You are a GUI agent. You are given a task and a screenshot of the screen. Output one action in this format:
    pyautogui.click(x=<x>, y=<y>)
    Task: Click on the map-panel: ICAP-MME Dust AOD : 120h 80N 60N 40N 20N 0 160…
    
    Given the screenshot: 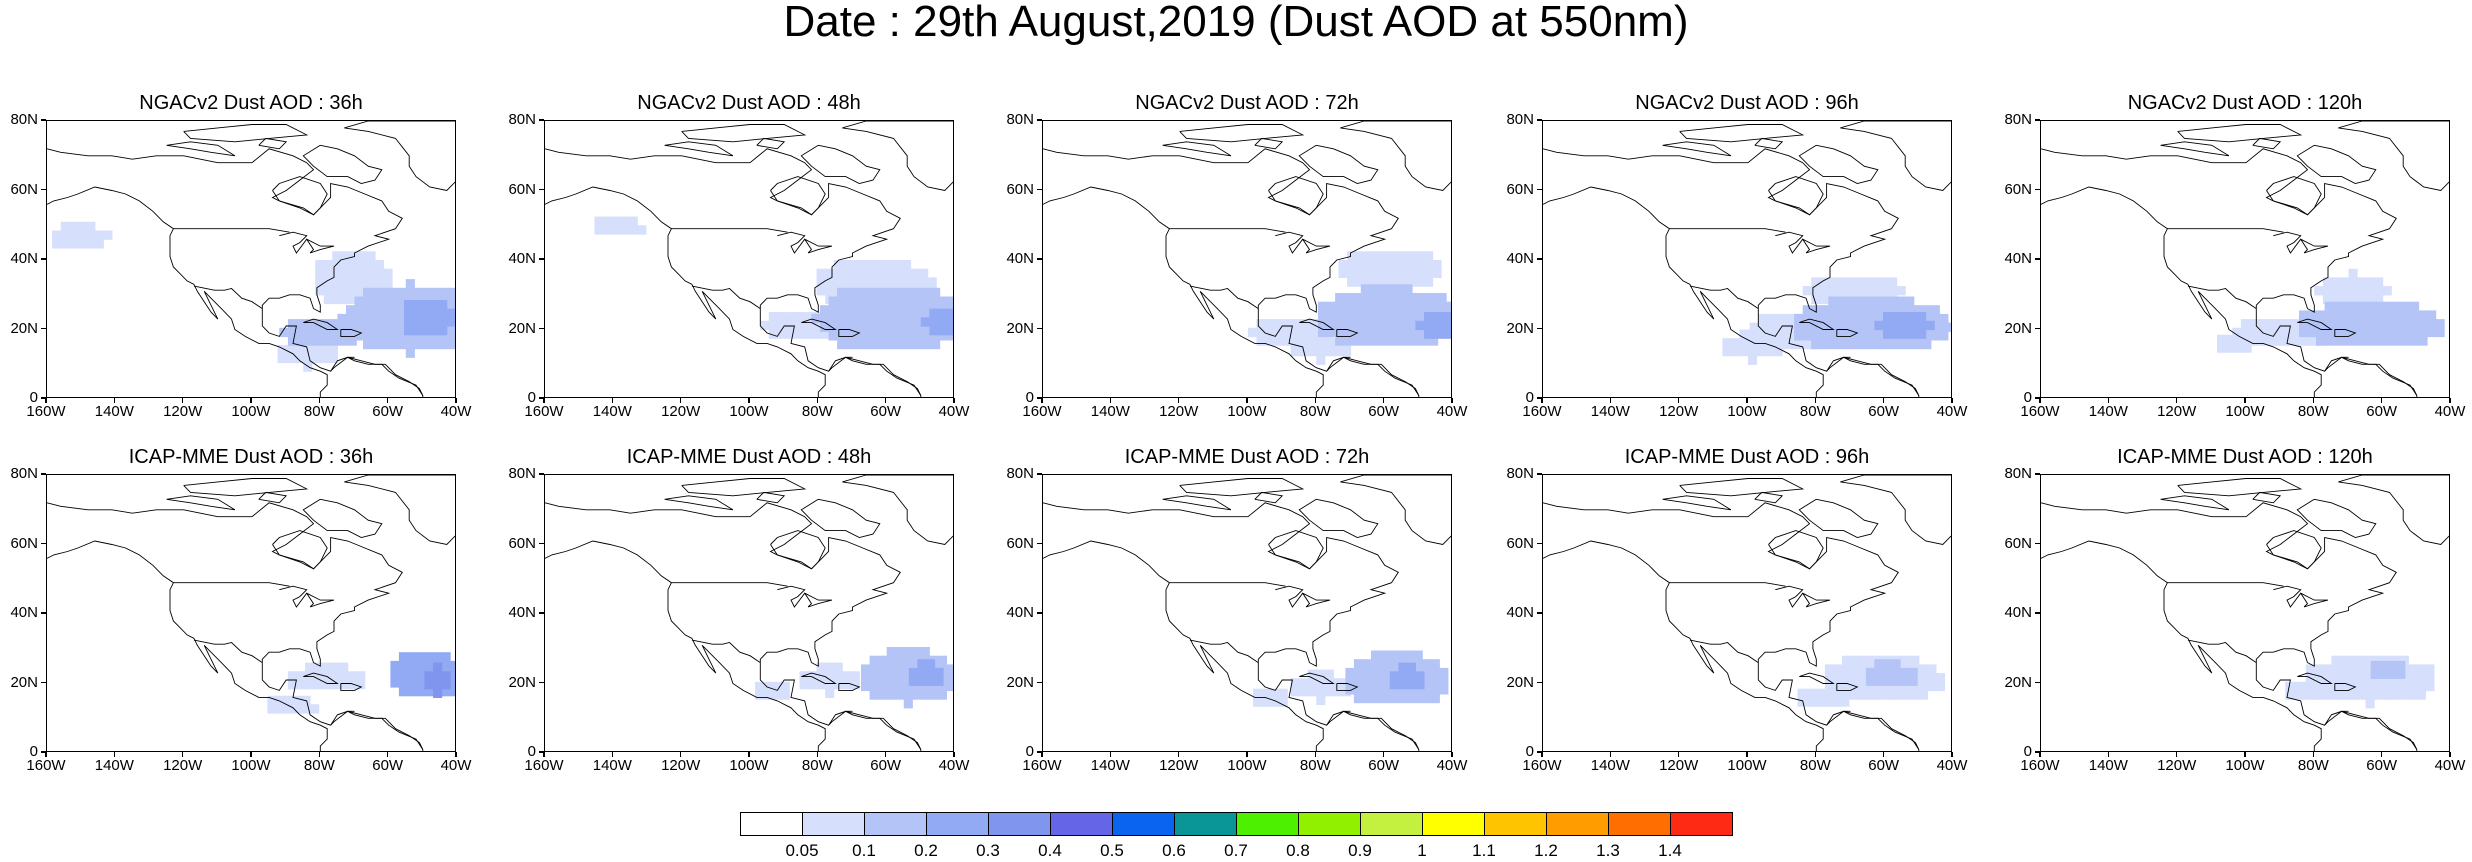 What is the action you would take?
    pyautogui.click(x=2229, y=611)
    